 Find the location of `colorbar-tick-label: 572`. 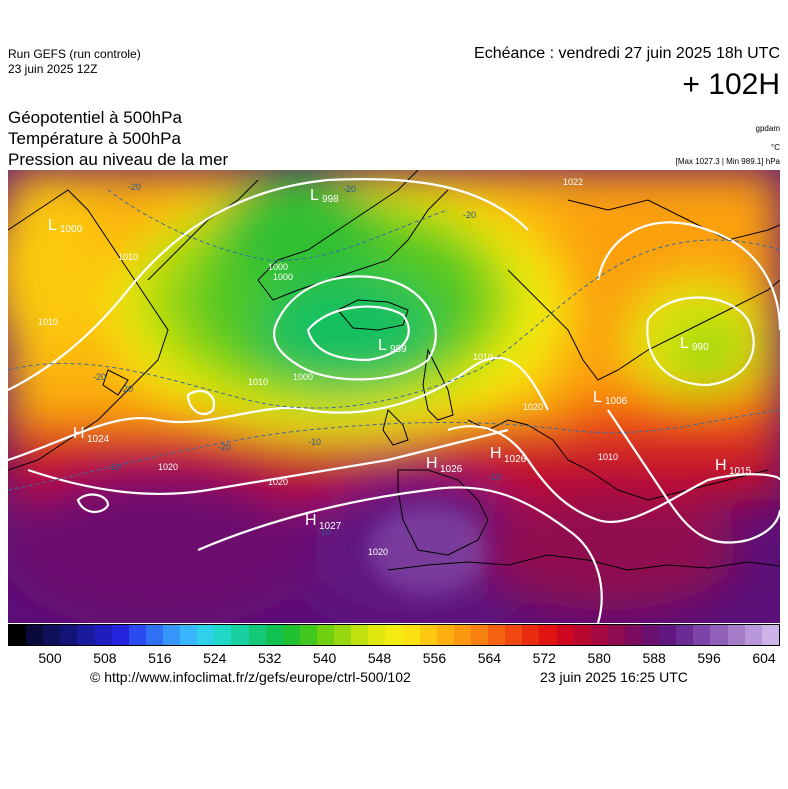

colorbar-tick-label: 572 is located at coordinates (544, 658).